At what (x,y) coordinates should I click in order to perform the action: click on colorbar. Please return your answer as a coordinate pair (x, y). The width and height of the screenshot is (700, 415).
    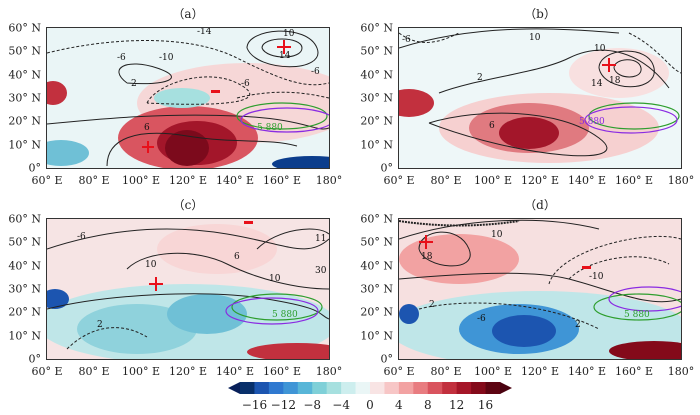
    Looking at the image, I should click on (370, 388).